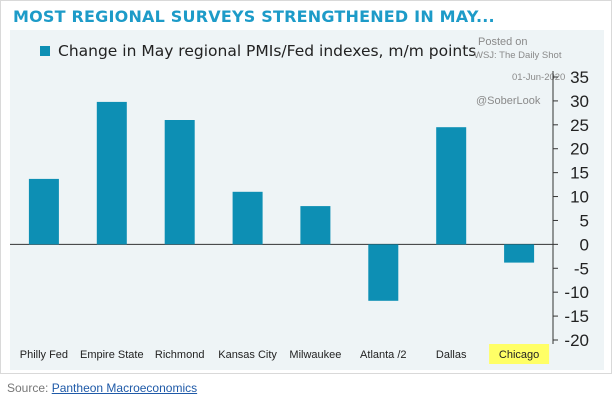  What do you see at coordinates (519, 253) in the screenshot?
I see `bar-chicago` at bounding box center [519, 253].